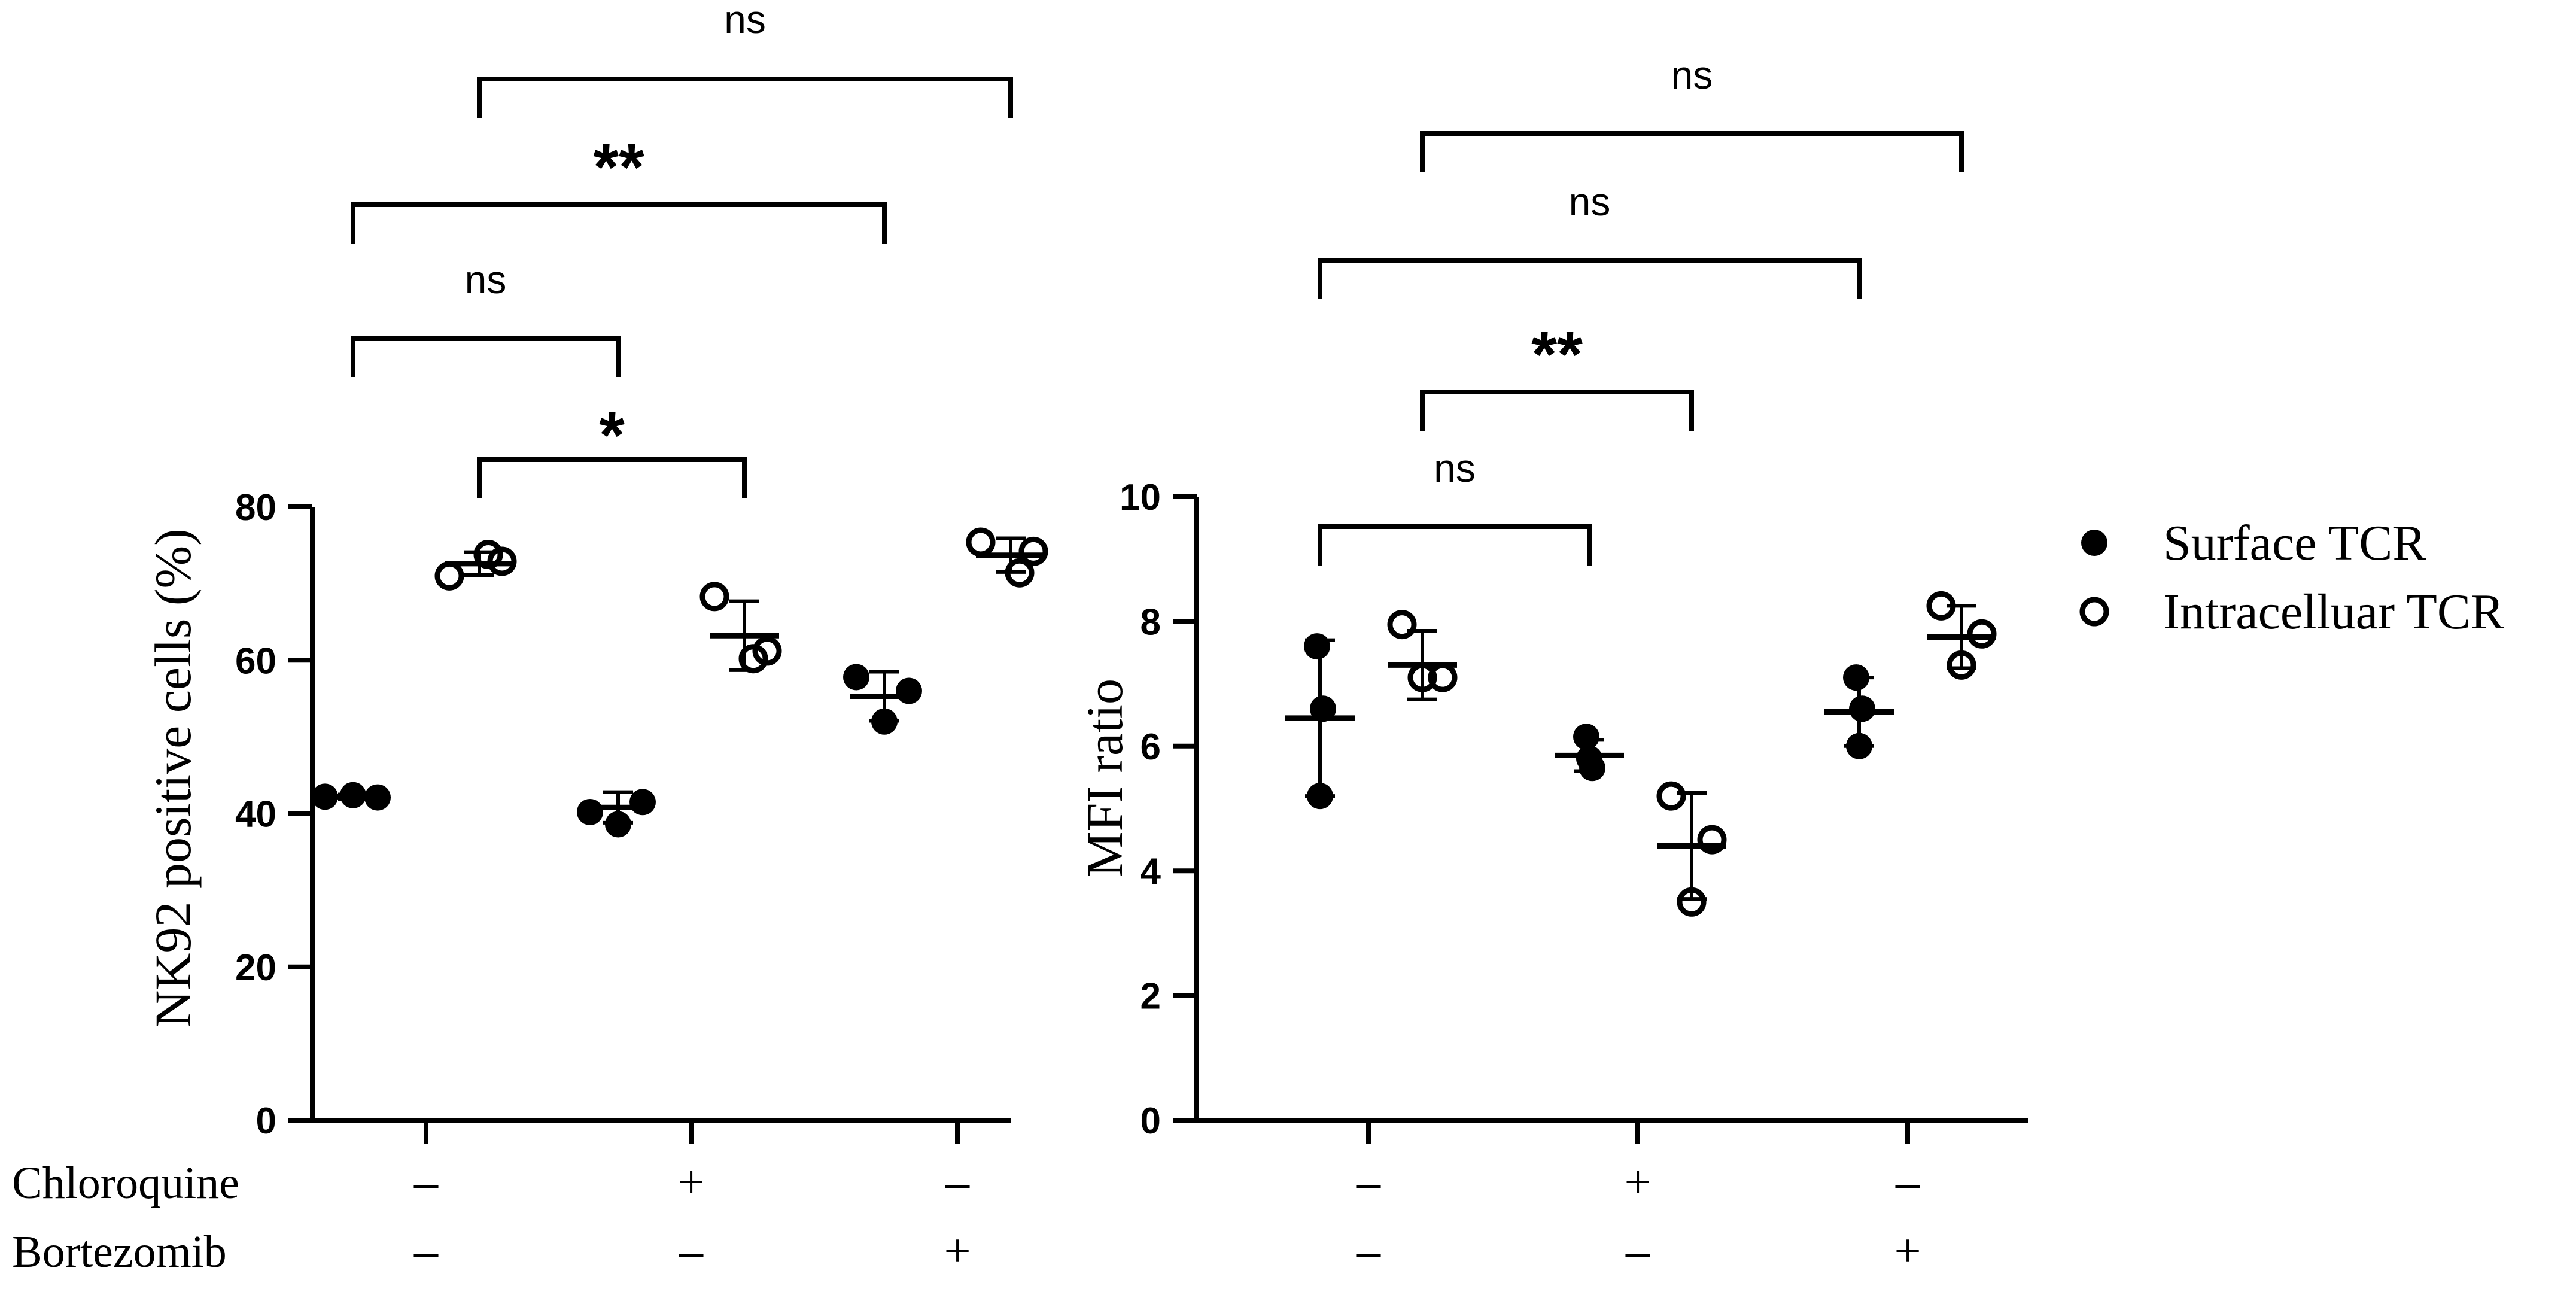 This screenshot has height=1298, width=2576. Describe the element at coordinates (1151, 871) in the screenshot. I see `y-tick-label: 4` at that location.